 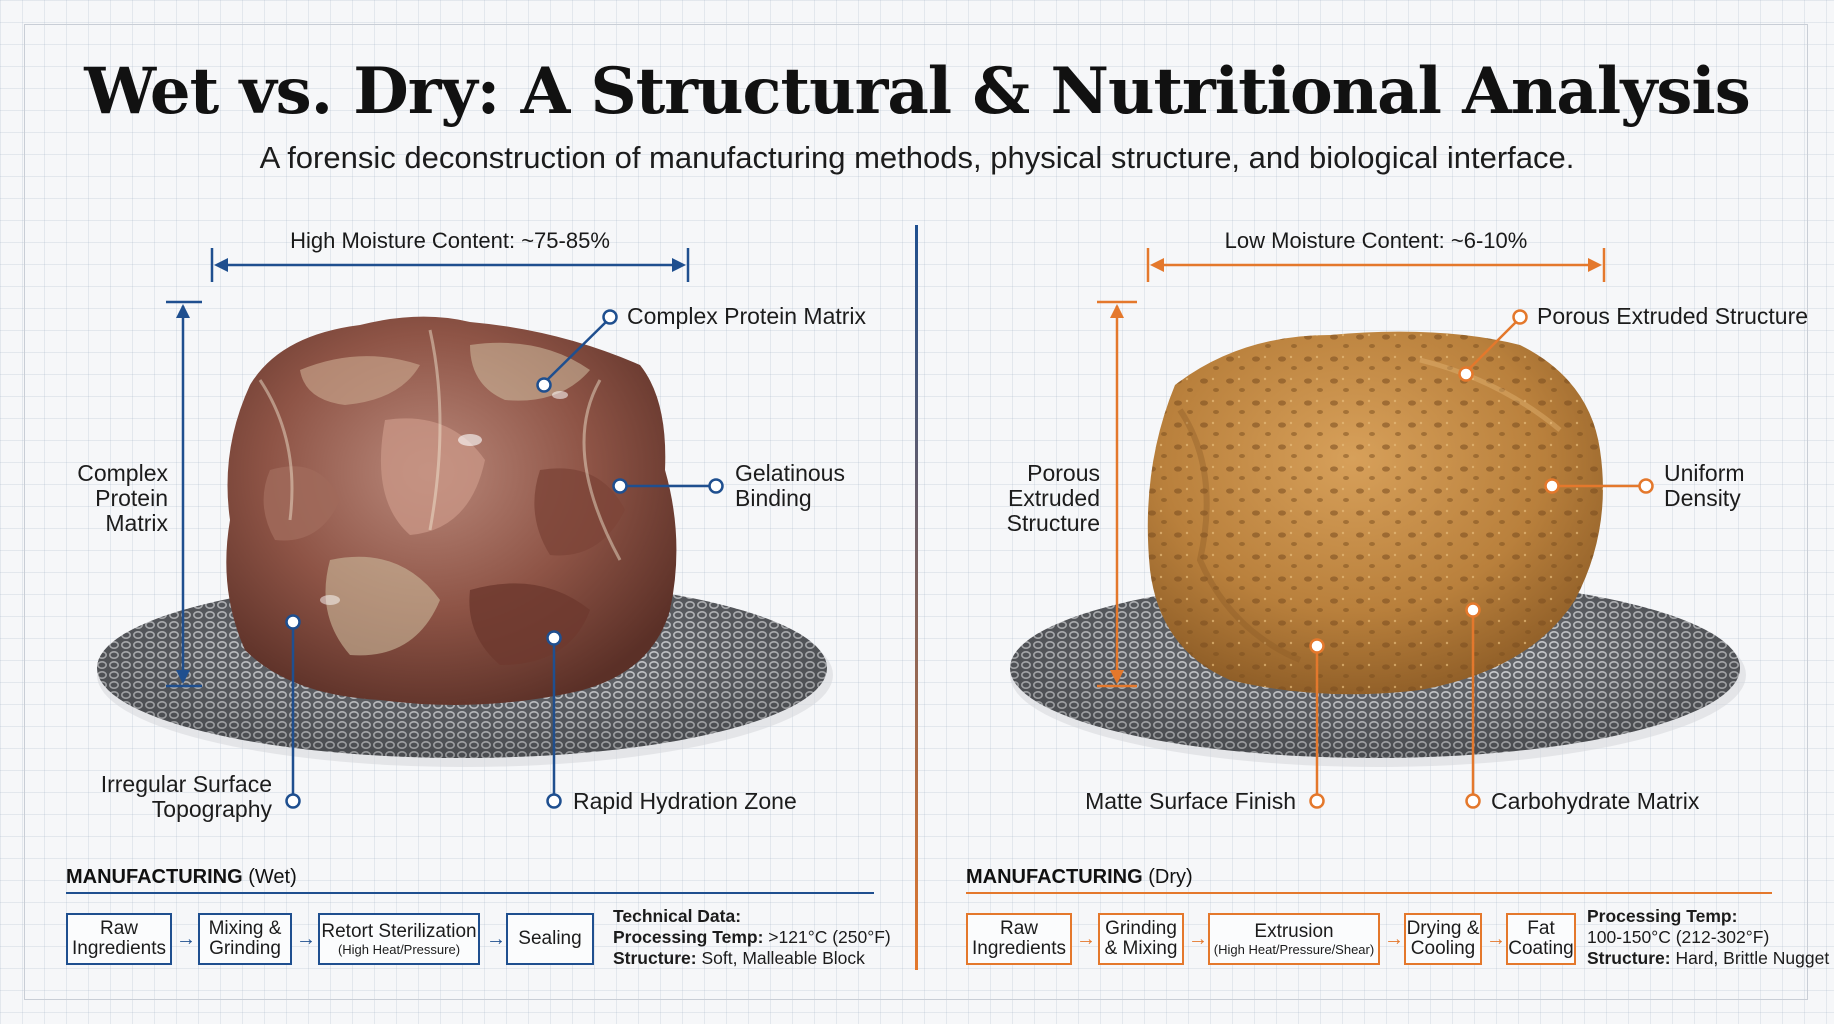 I want to click on dry-callout-matte-surface: Matte Surface Finish, so click(x=1190, y=801).